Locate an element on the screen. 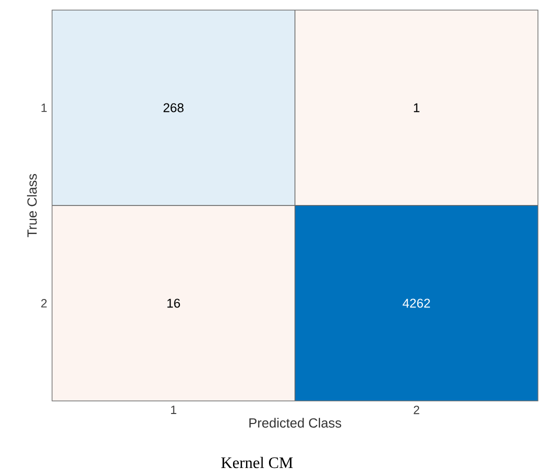  y-axis-title: True Class is located at coordinates (32, 206).